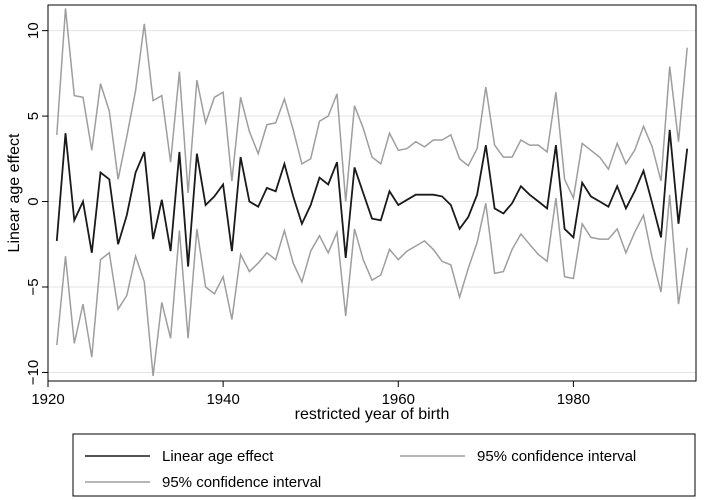 The image size is (709, 500). What do you see at coordinates (33, 201) in the screenshot?
I see `y-tick-label: 0` at bounding box center [33, 201].